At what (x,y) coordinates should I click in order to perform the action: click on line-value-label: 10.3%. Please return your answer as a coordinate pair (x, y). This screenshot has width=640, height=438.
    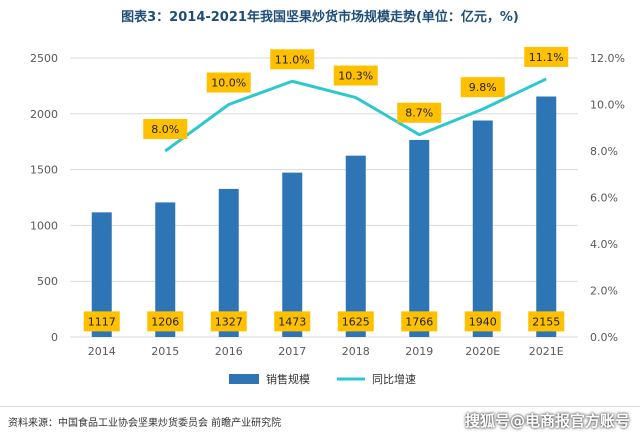
    Looking at the image, I should click on (355, 76).